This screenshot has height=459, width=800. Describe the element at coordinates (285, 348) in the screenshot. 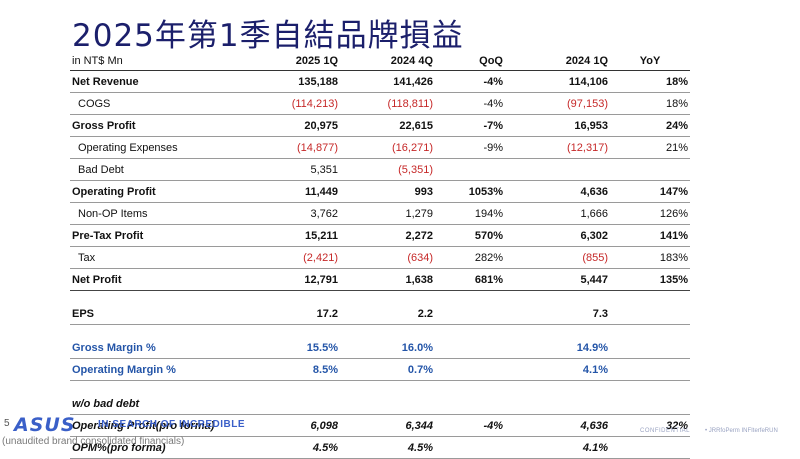

I see `cell-2025-1q: 15.5%` at that location.